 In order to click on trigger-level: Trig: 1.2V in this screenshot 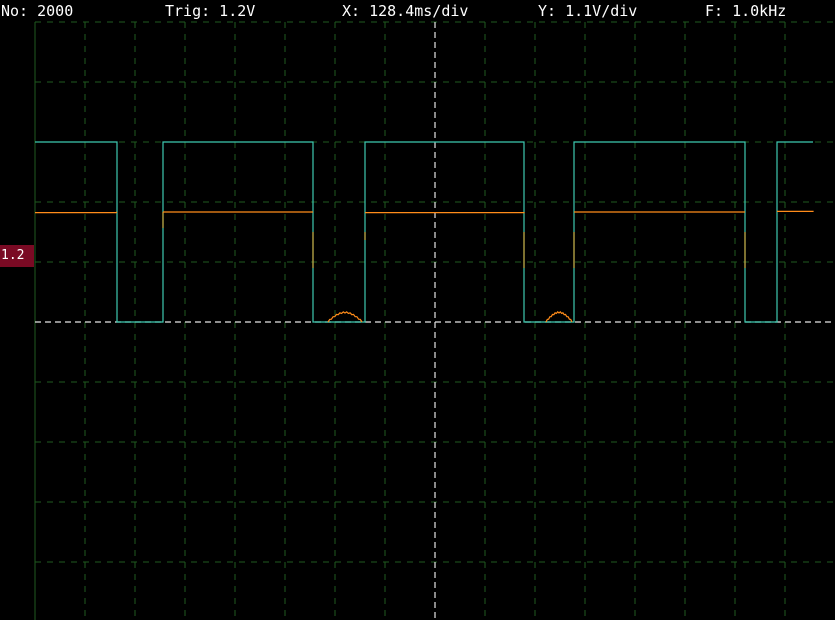, I will do `click(210, 11)`.